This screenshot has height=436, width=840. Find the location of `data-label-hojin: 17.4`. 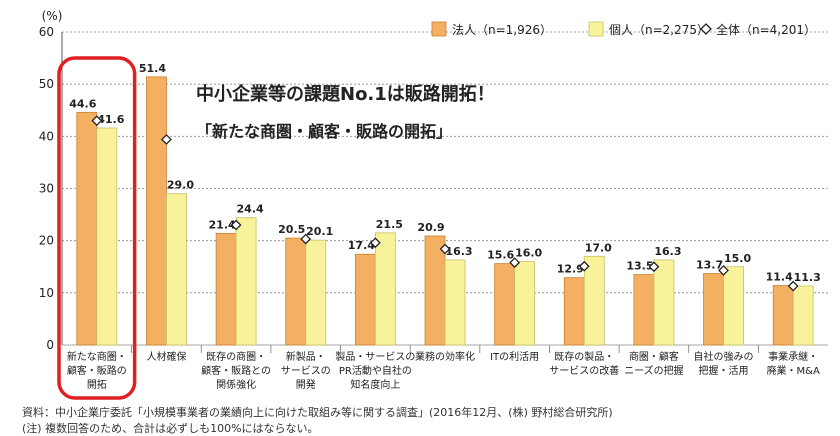

data-label-hojin: 17.4 is located at coordinates (361, 245).